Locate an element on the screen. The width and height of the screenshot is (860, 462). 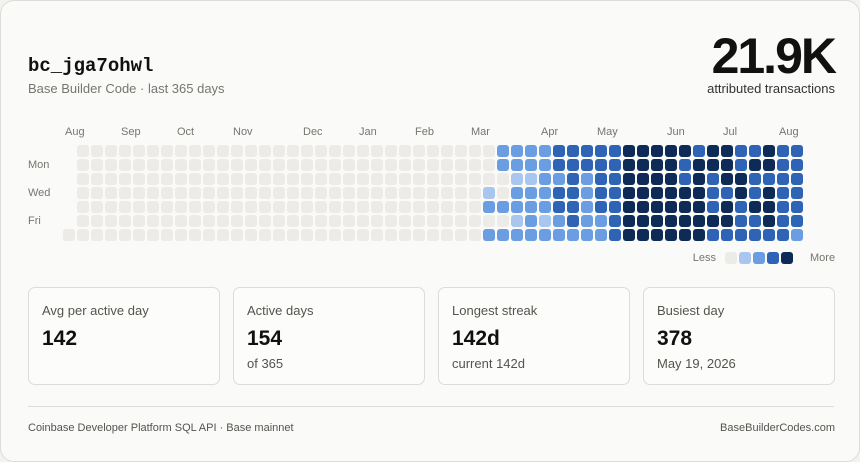
stat-sub: May 19, 2026 is located at coordinates (696, 363).